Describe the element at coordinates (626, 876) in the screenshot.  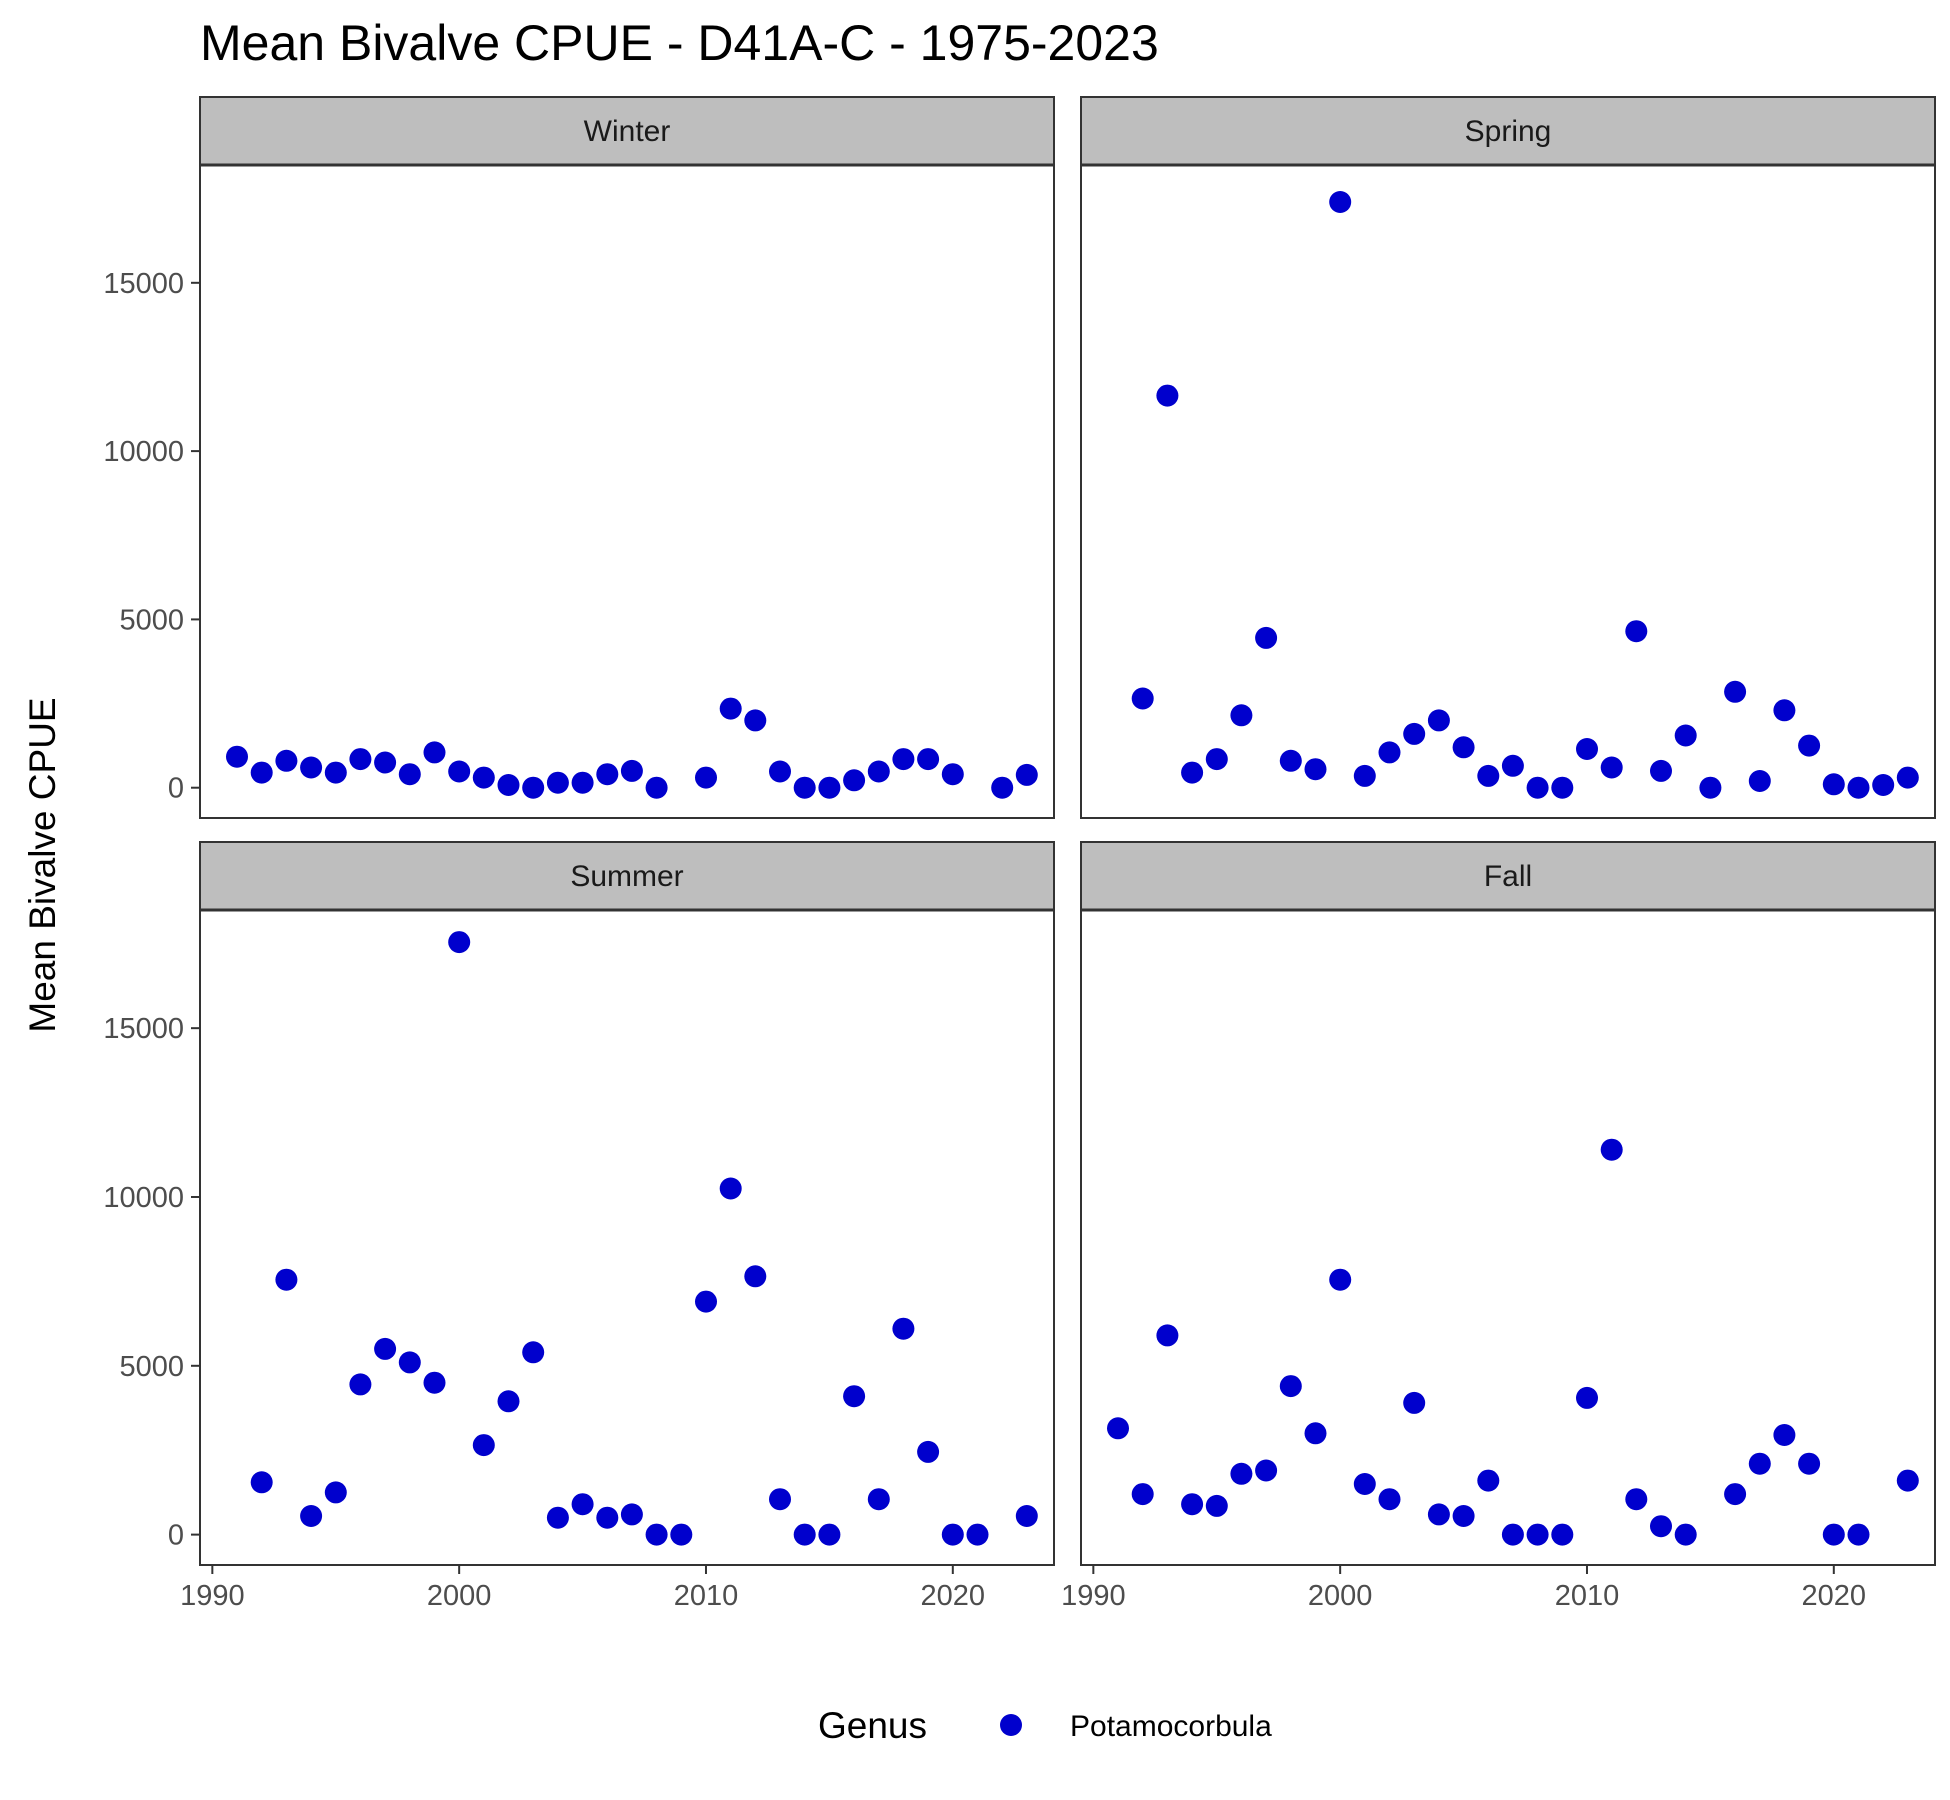
I see `strip-label-summer: Summer` at that location.